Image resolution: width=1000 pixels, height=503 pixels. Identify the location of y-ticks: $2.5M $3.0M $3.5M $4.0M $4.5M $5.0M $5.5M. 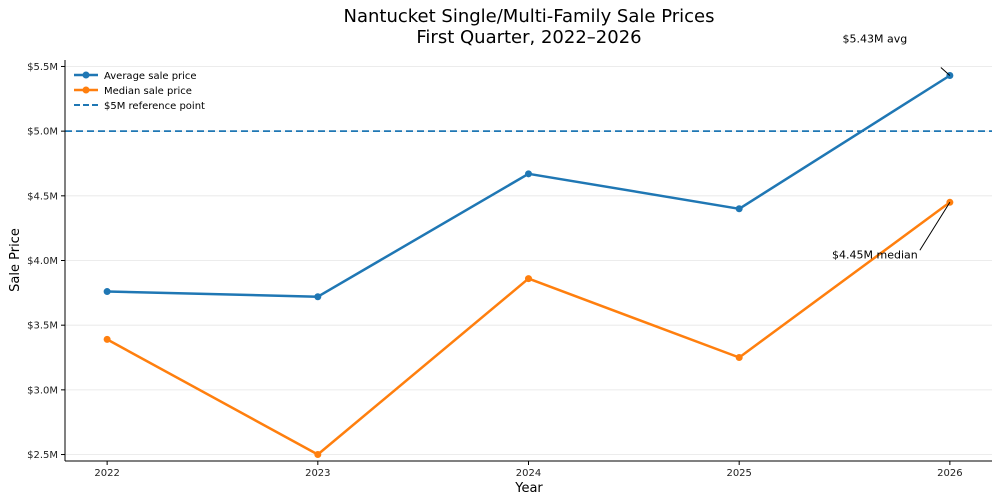
(46, 261).